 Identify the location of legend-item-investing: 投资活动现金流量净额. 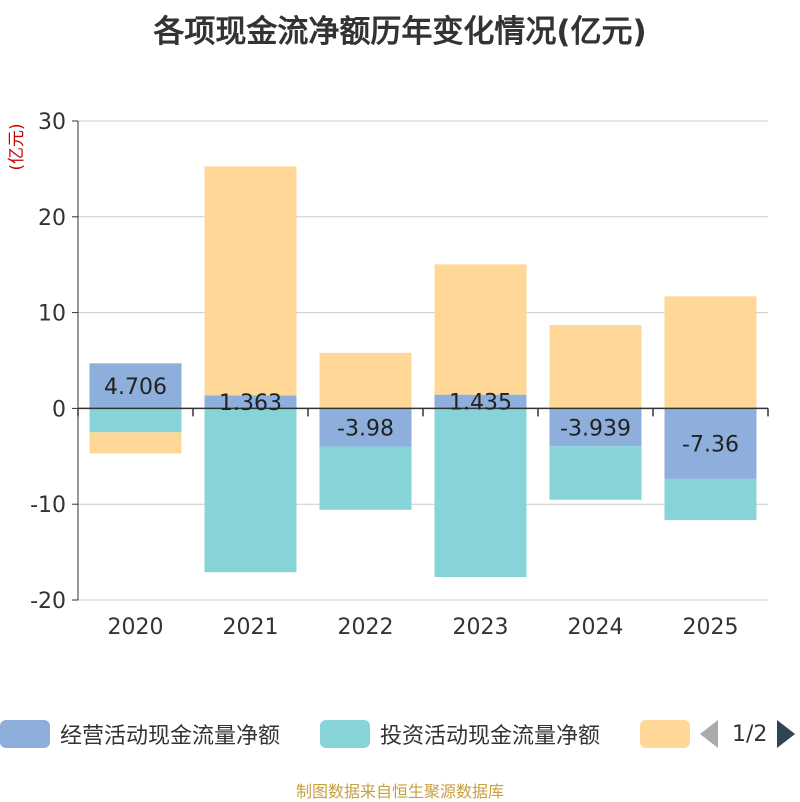
(460, 734).